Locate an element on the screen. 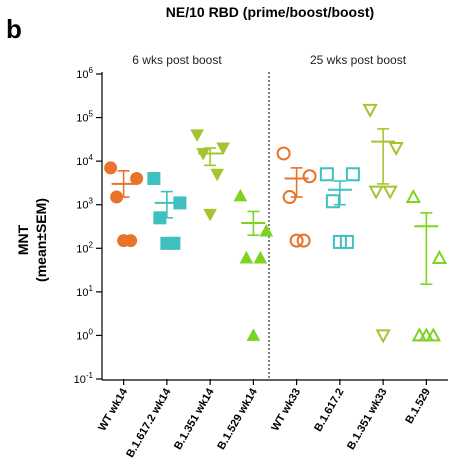 The image size is (474, 474). x-category-label-3: B.1.529 wk14 is located at coordinates (237, 419).